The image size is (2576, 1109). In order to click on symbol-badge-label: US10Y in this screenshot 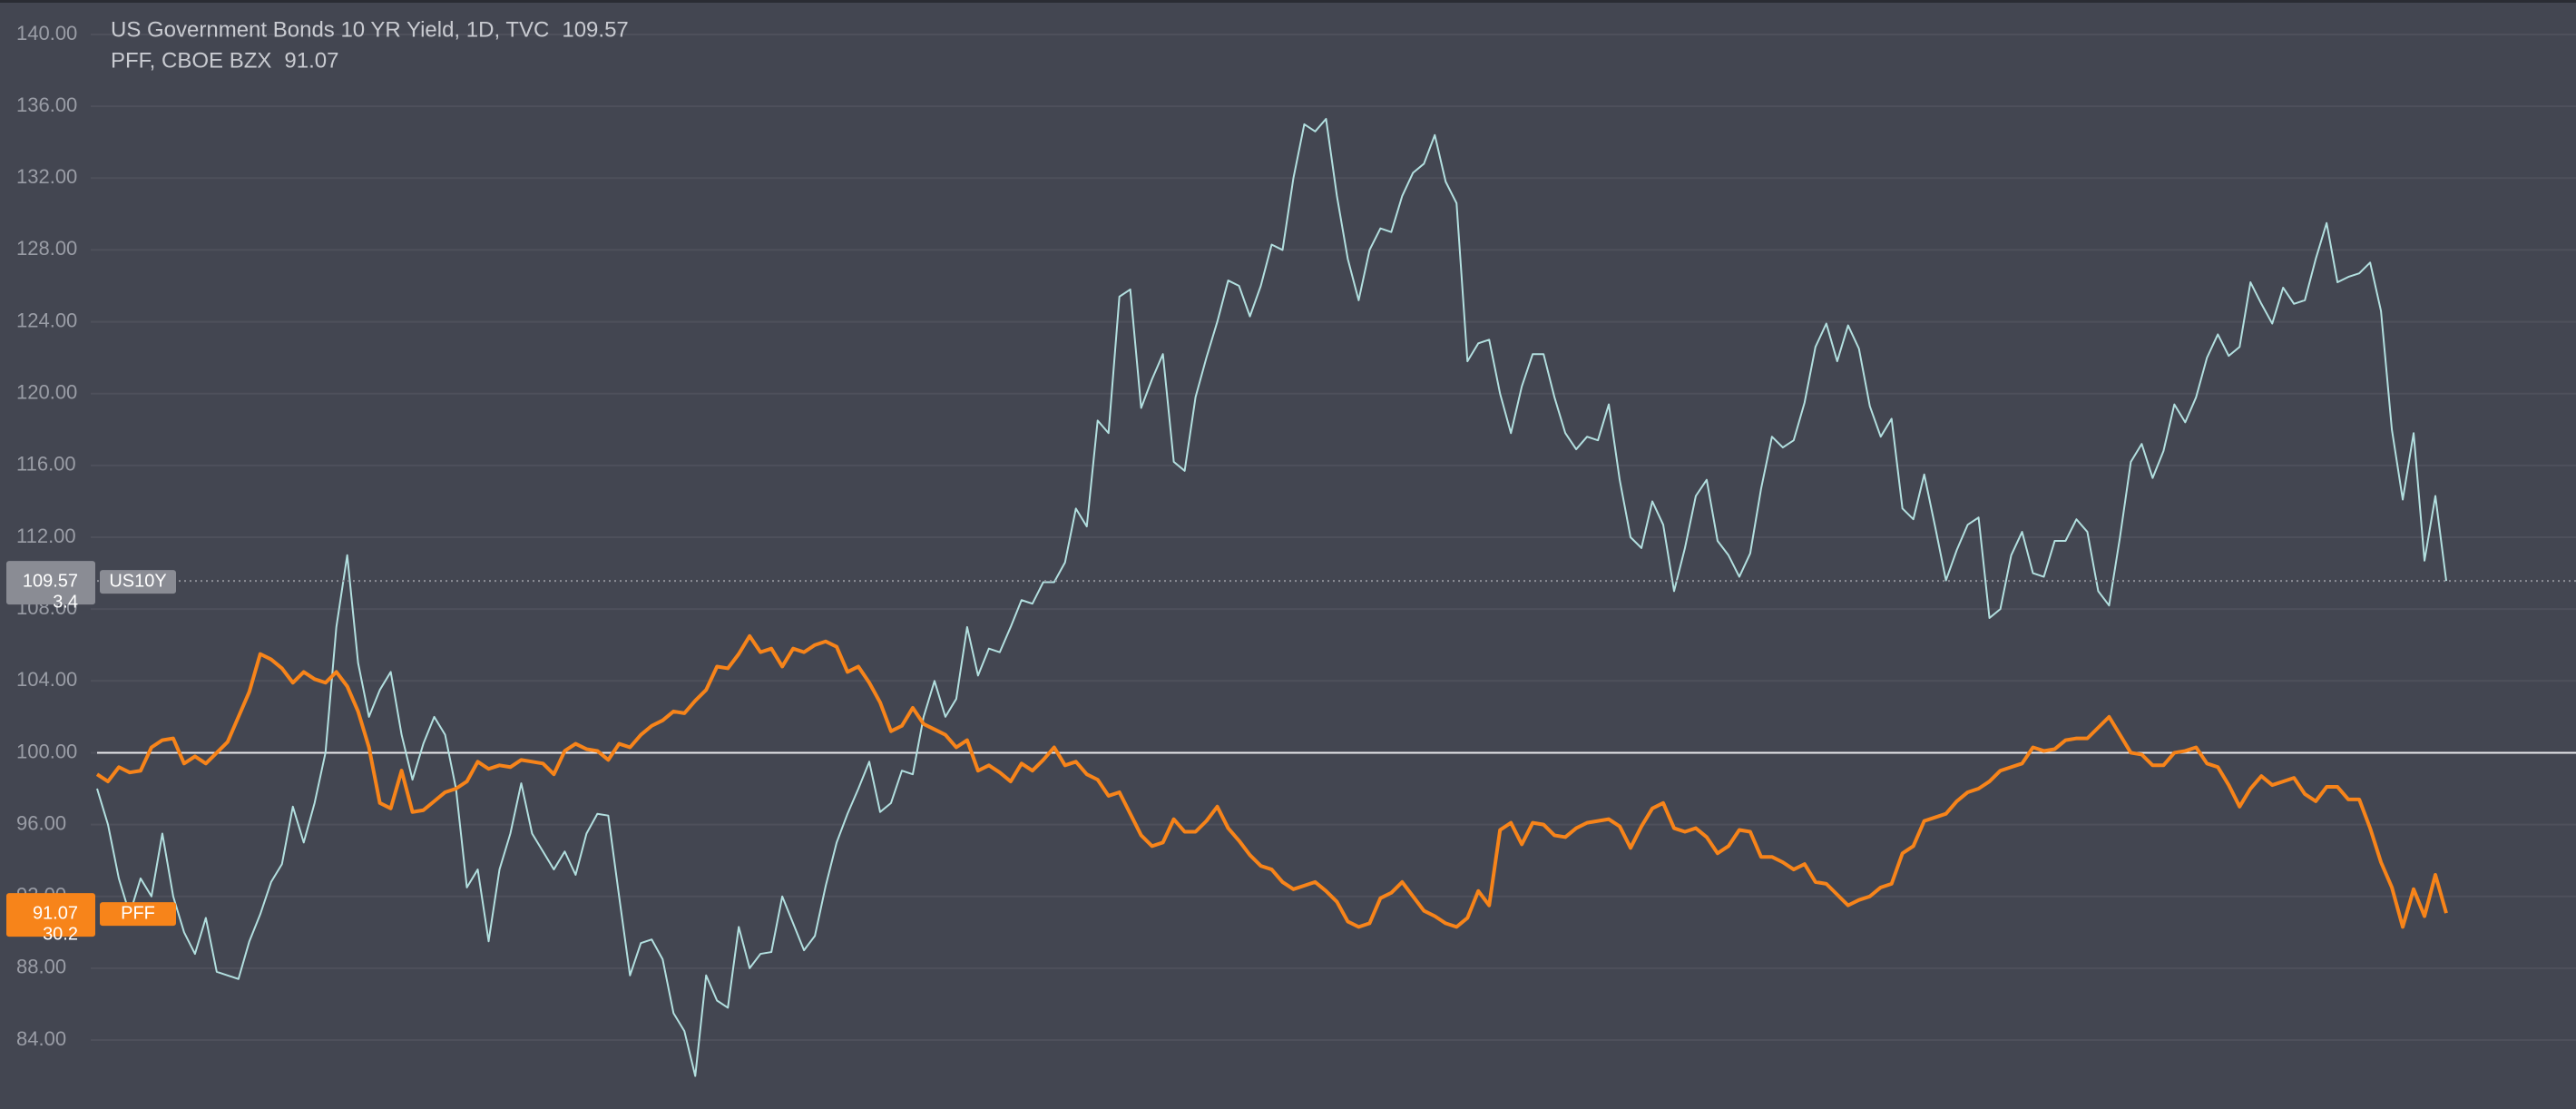, I will do `click(137, 581)`.